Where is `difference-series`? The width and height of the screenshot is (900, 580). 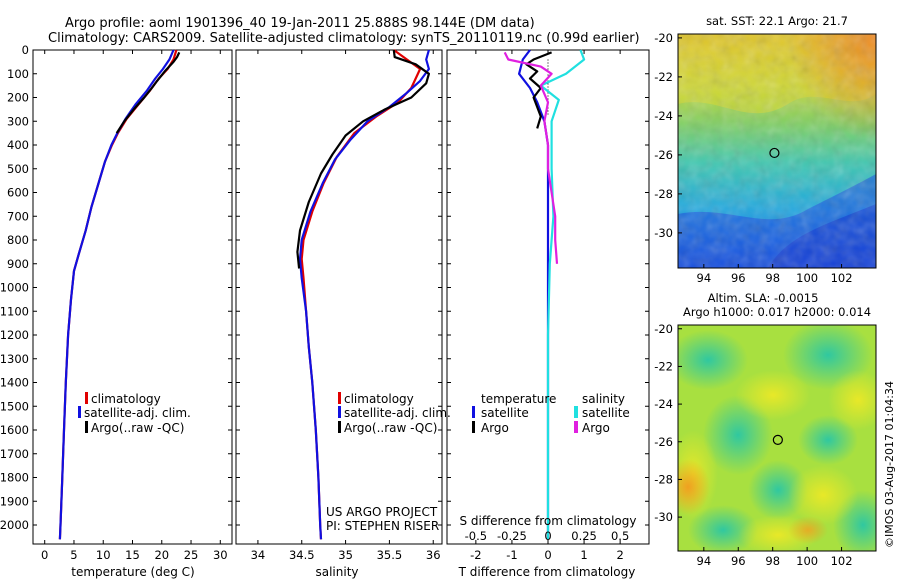
difference-series is located at coordinates (544, 294).